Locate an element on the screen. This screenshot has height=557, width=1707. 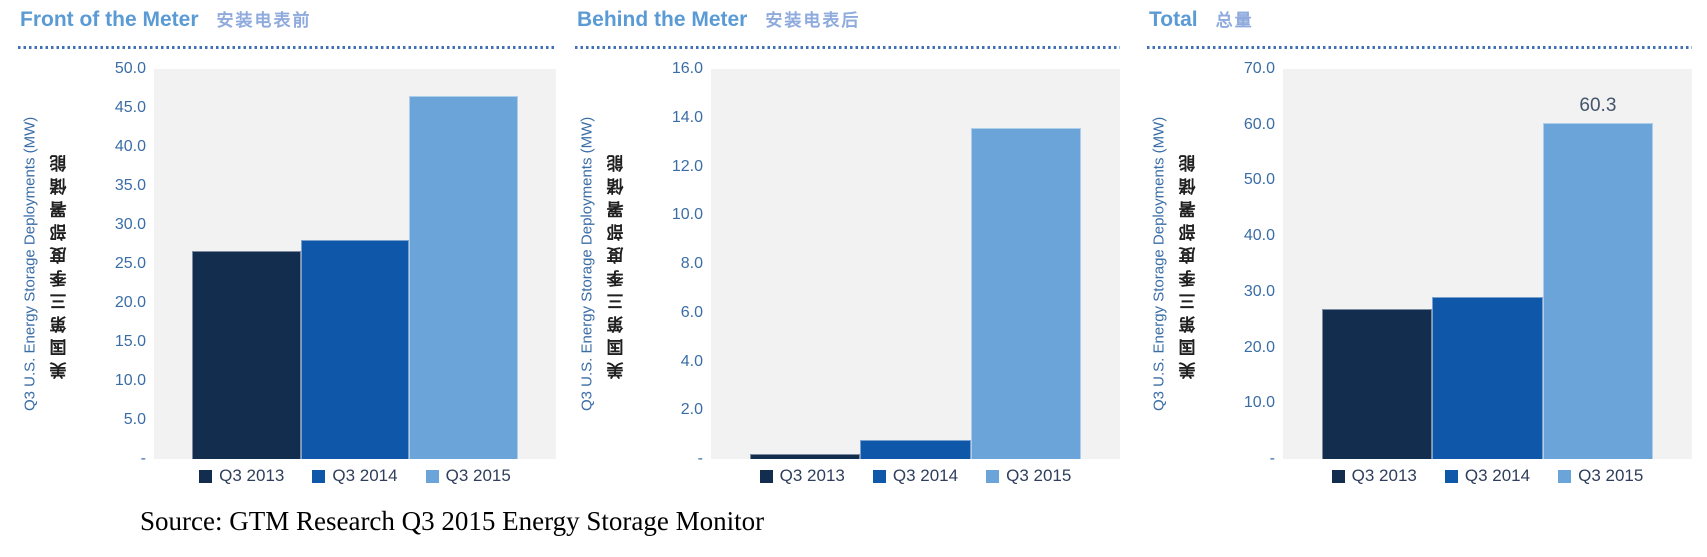
chart-title-english: Total is located at coordinates (1173, 19).